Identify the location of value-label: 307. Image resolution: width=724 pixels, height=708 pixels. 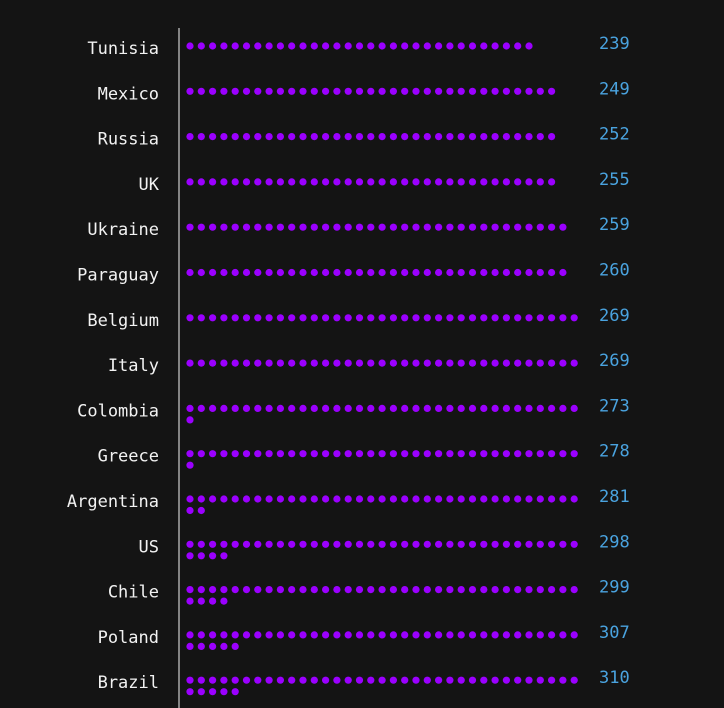
(614, 633).